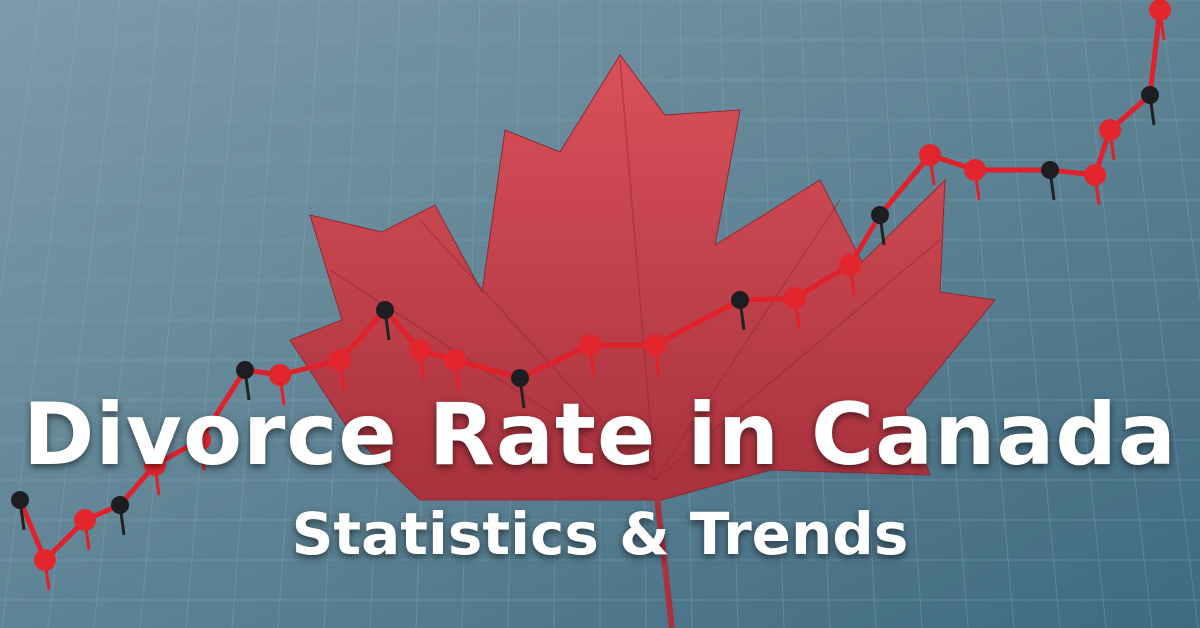  What do you see at coordinates (663, 553) in the screenshot?
I see `maple-leaf-stem` at bounding box center [663, 553].